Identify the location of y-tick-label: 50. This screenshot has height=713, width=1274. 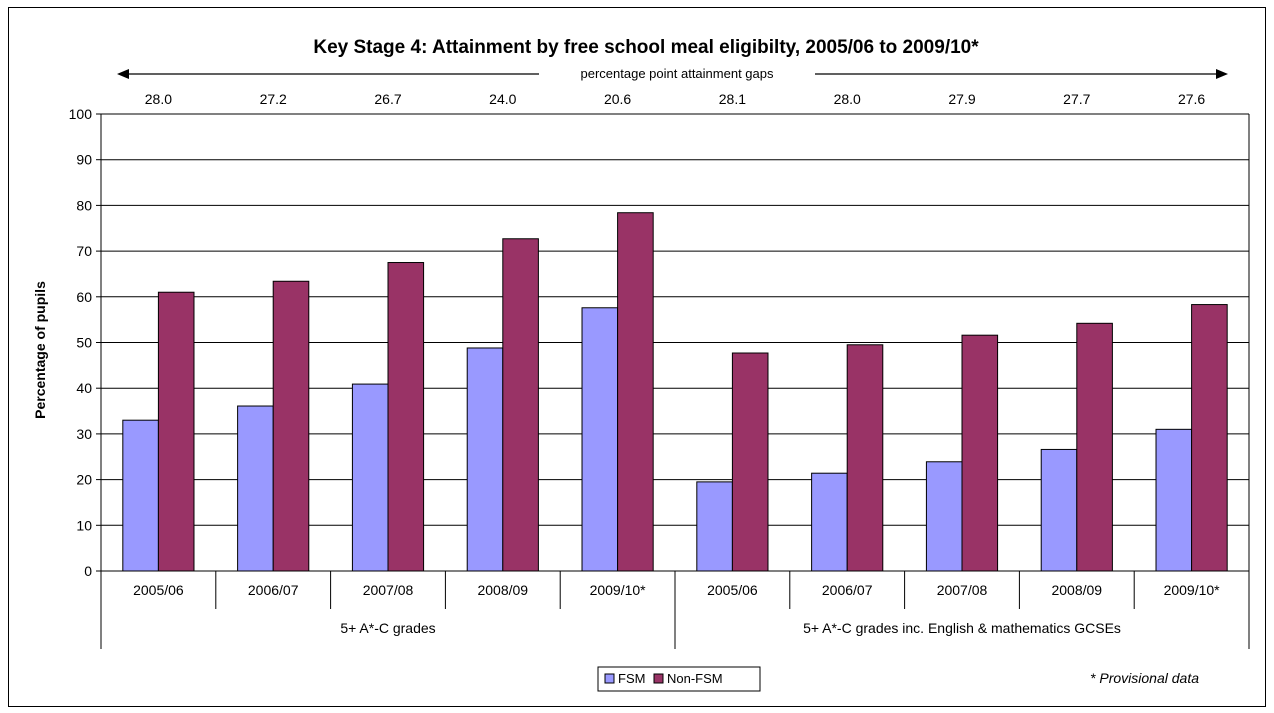
(84, 343).